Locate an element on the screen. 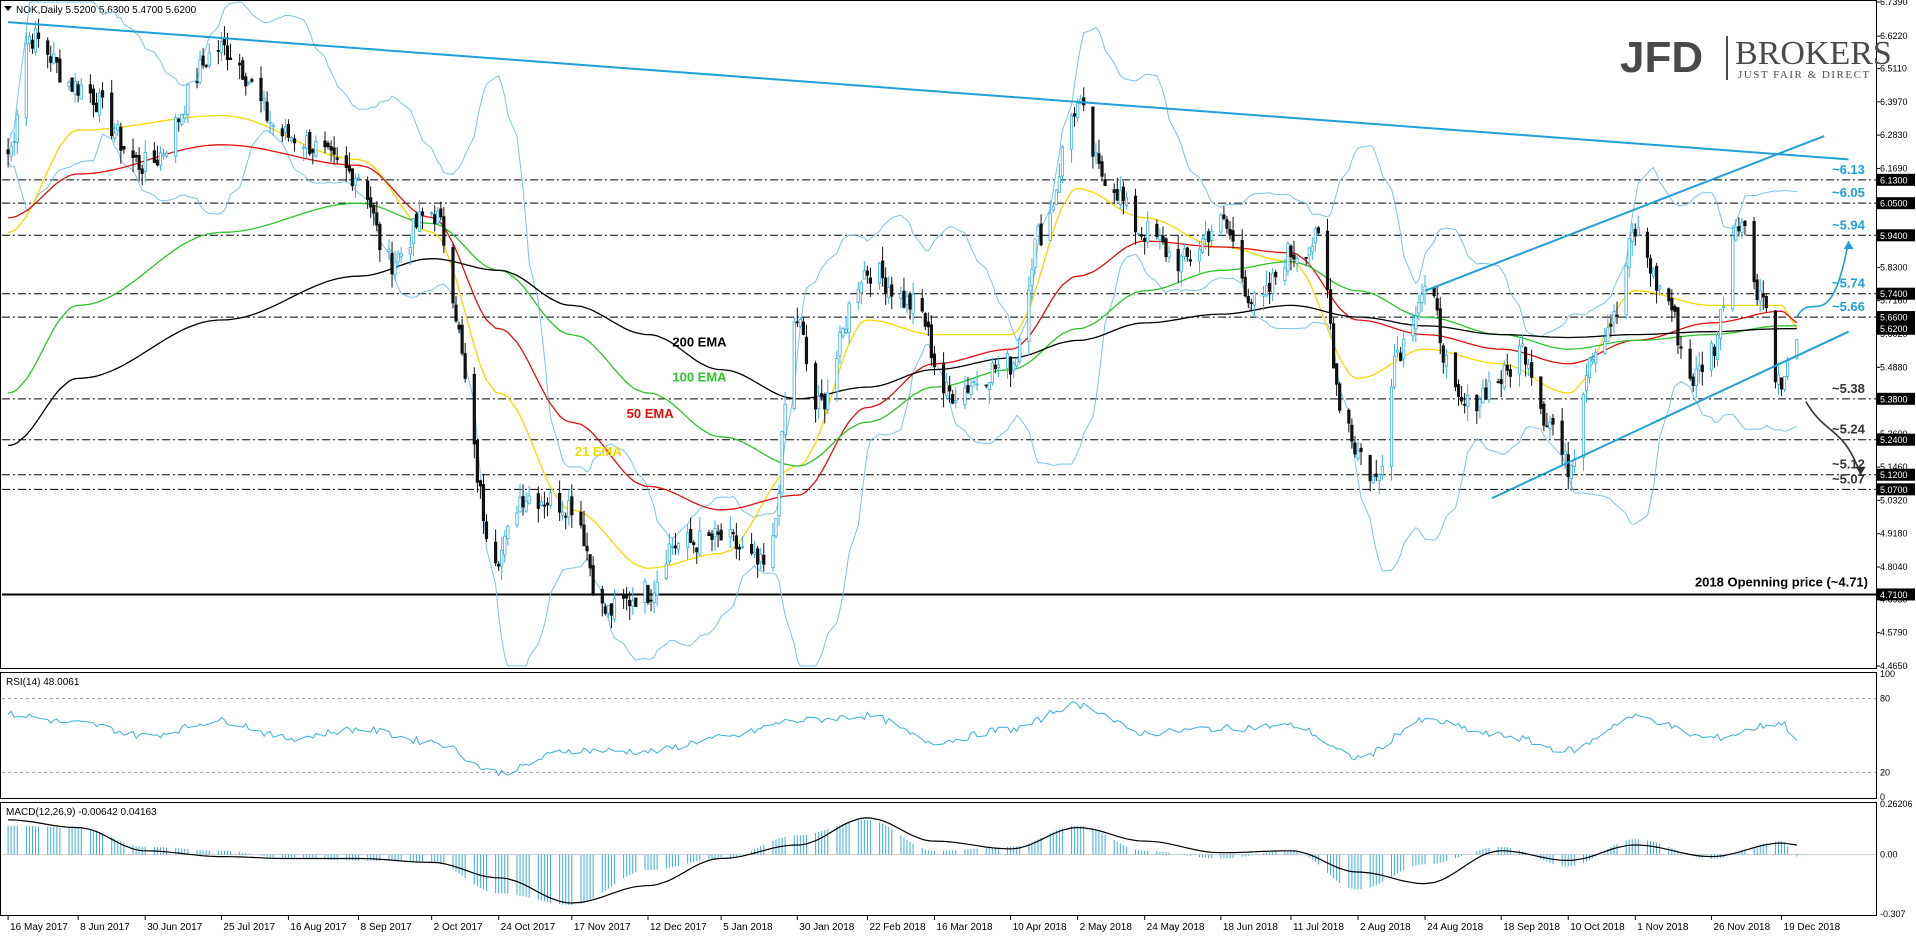 This screenshot has height=936, width=1916. date-axis-label: 16 Mar 2018 is located at coordinates (964, 927).